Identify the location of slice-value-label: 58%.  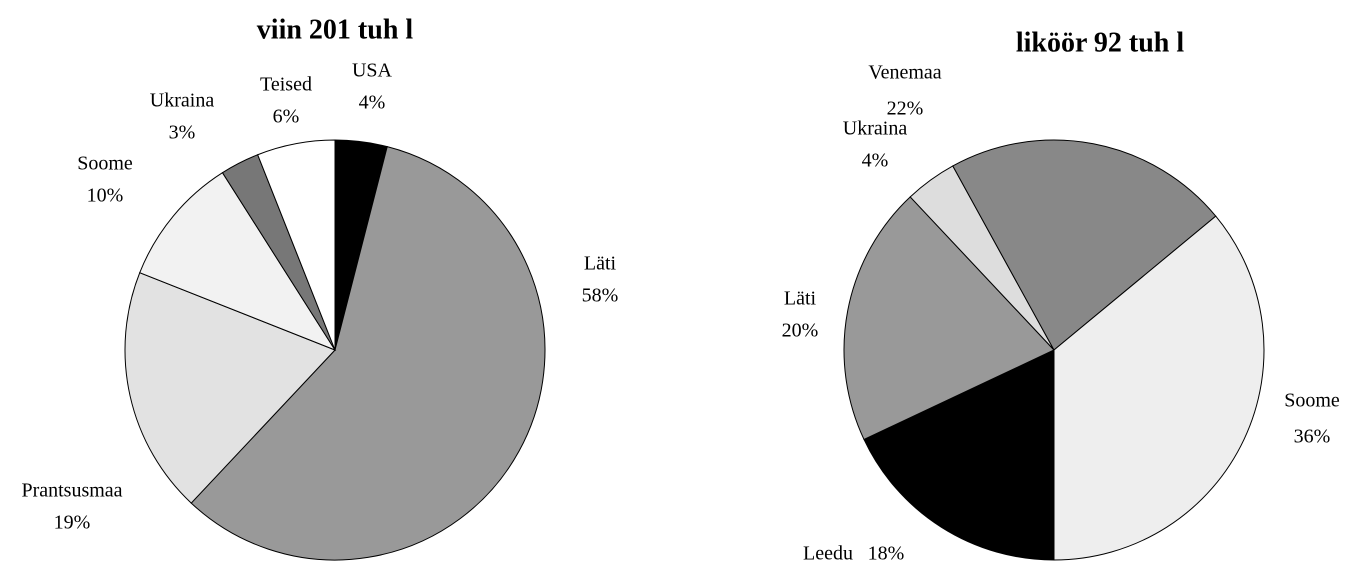
(600, 296).